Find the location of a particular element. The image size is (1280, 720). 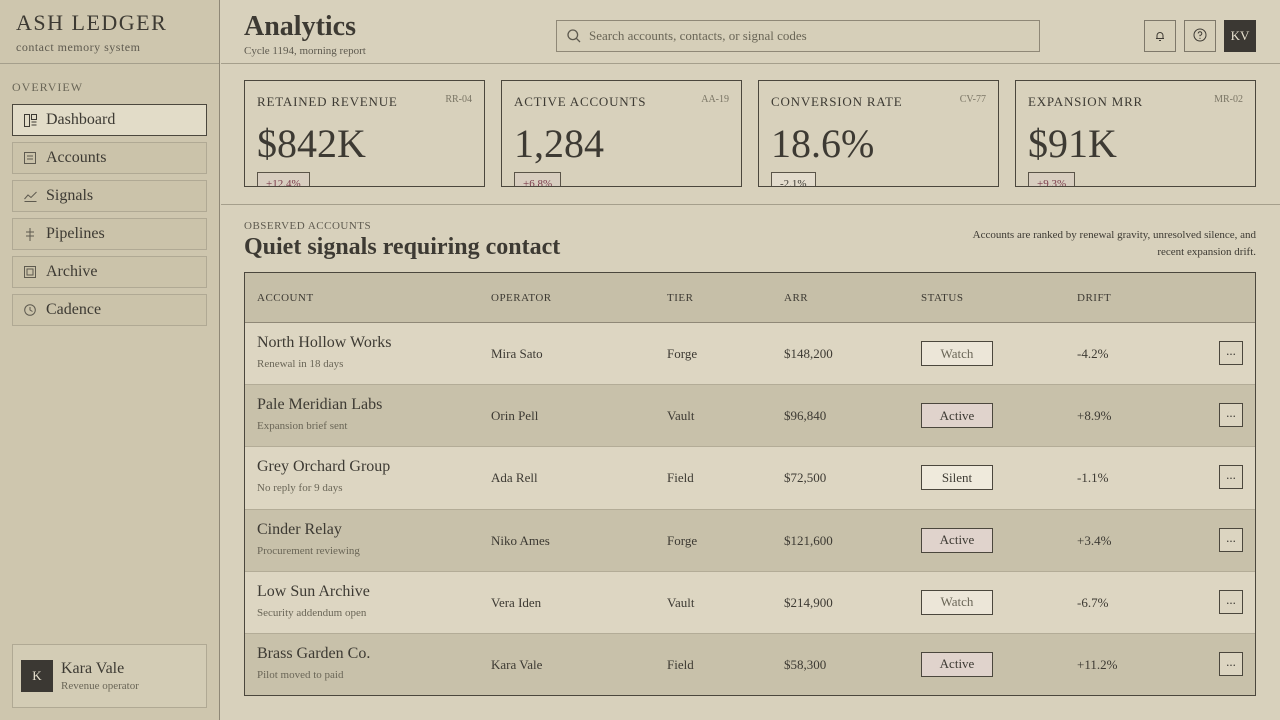

sidebar-item-dashboard: Dashboard is located at coordinates (109, 120).